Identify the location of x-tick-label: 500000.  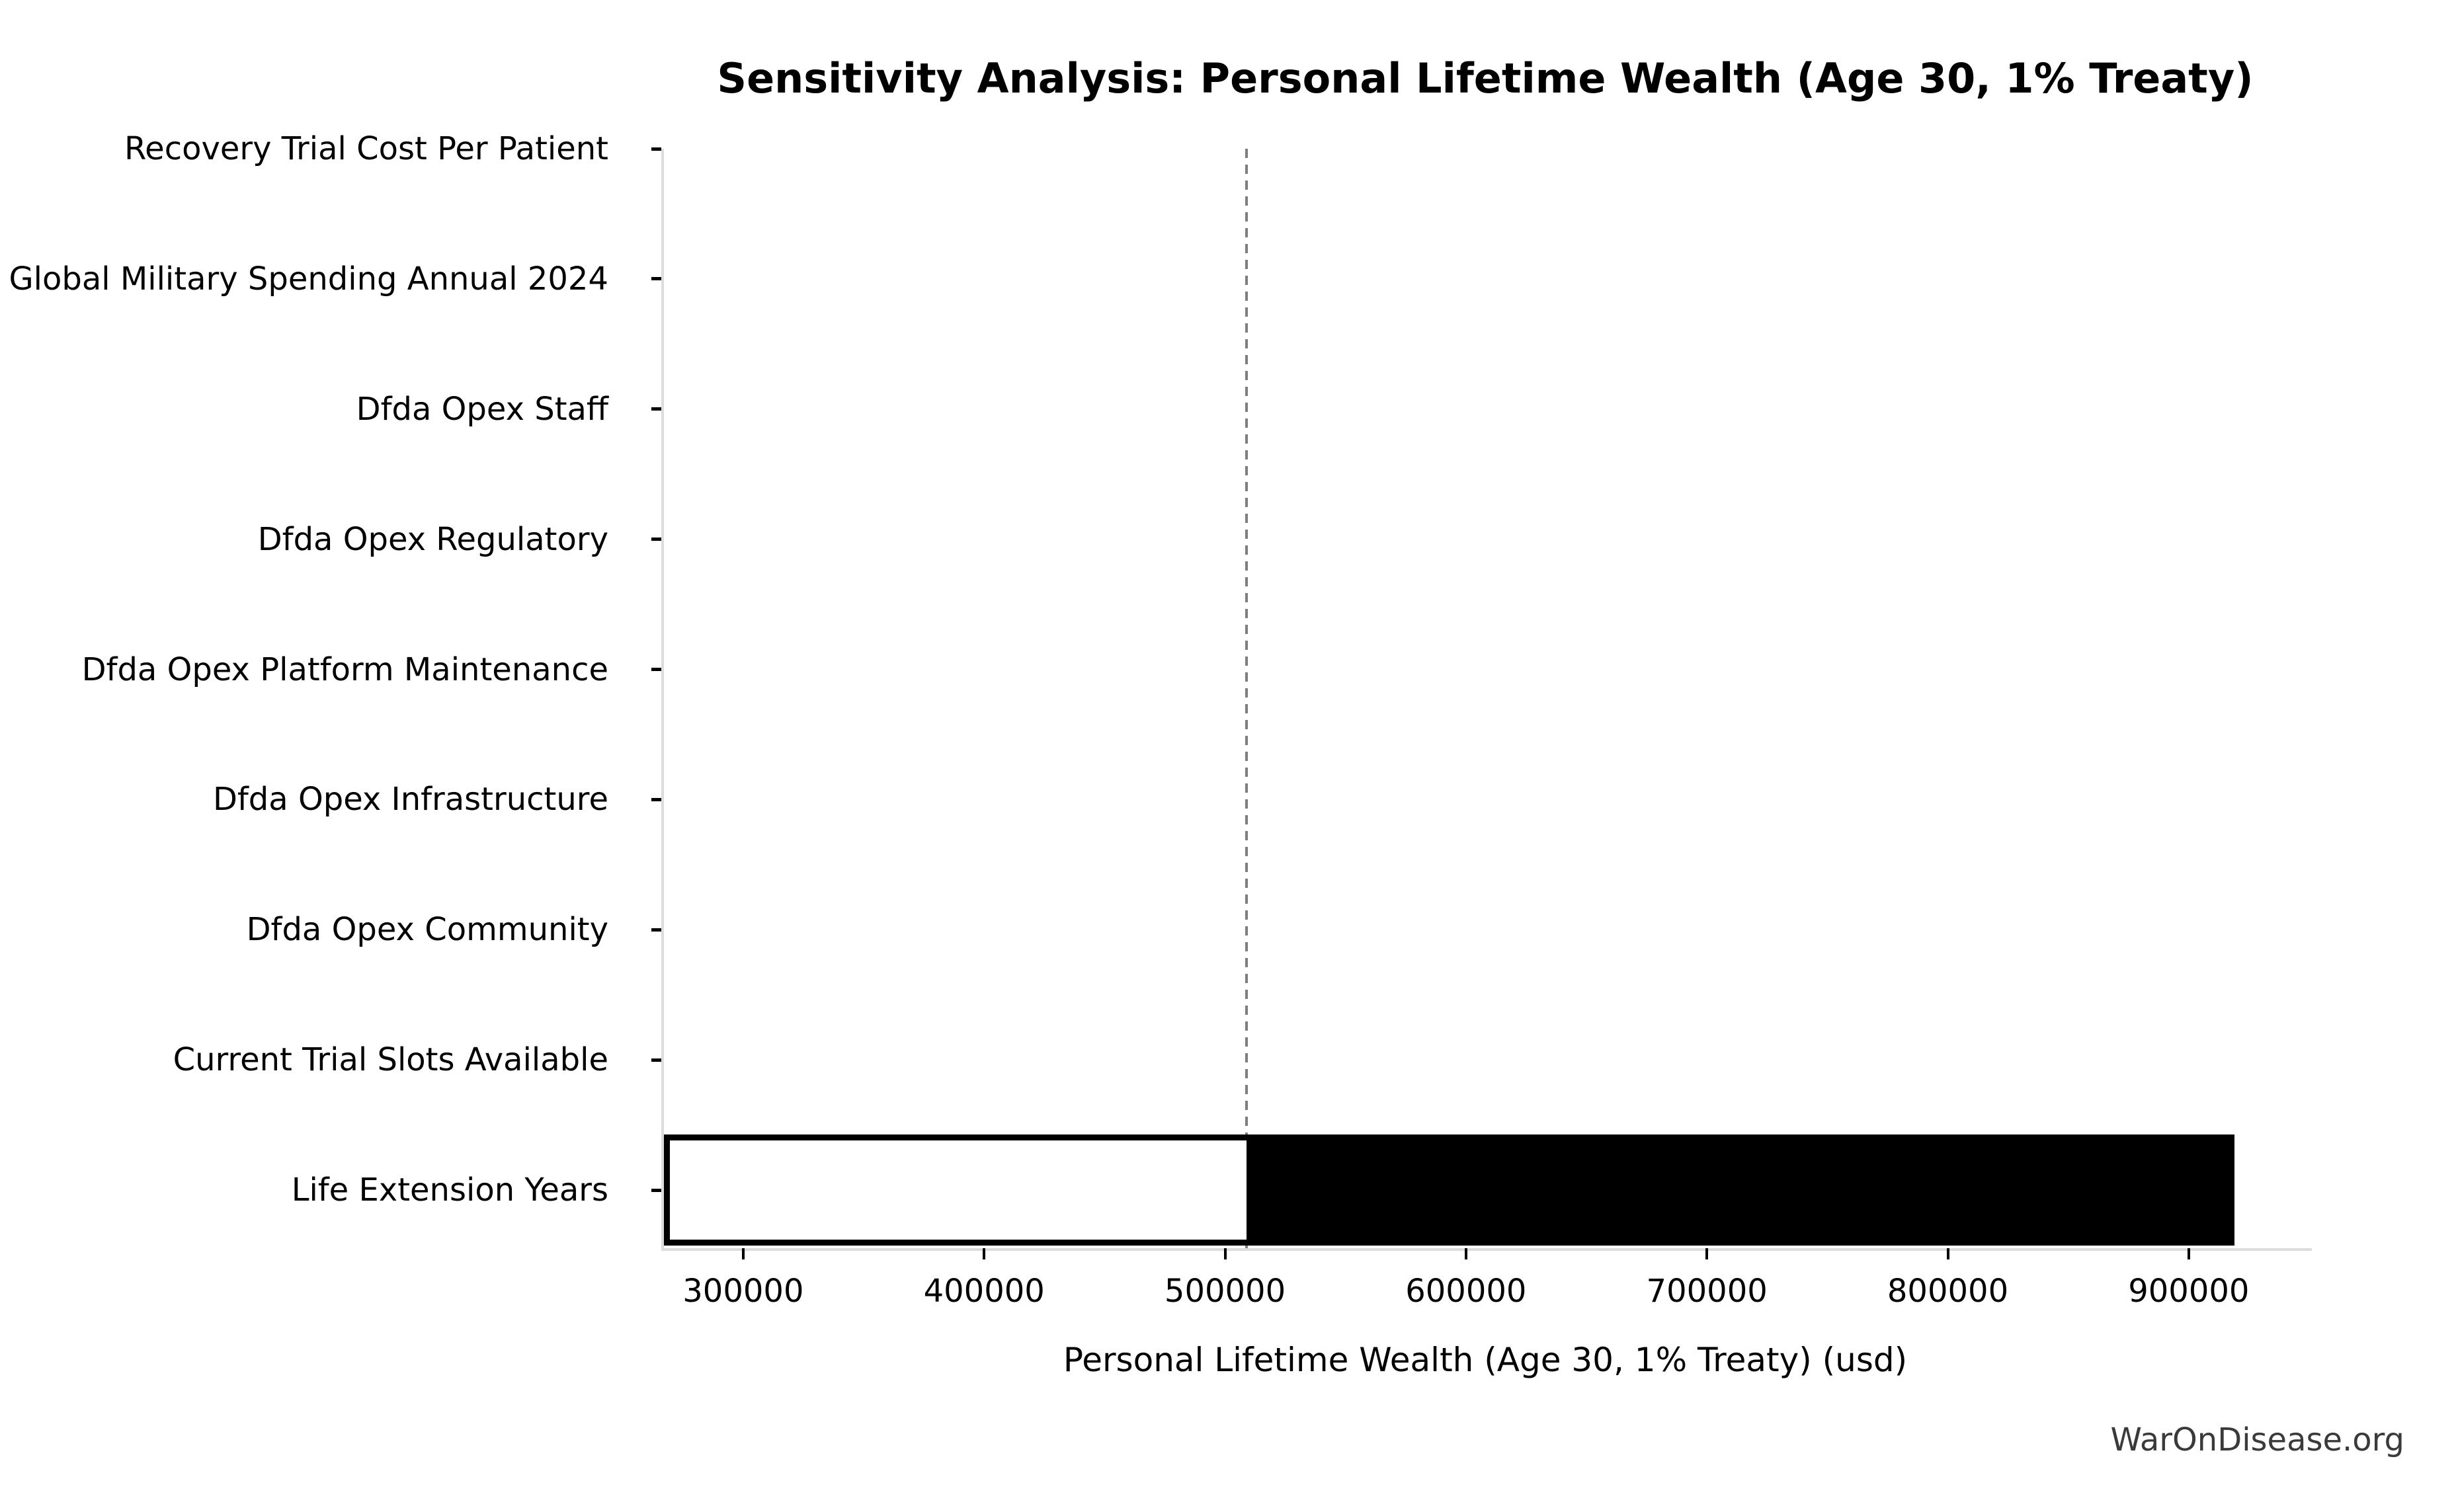
(1225, 1291).